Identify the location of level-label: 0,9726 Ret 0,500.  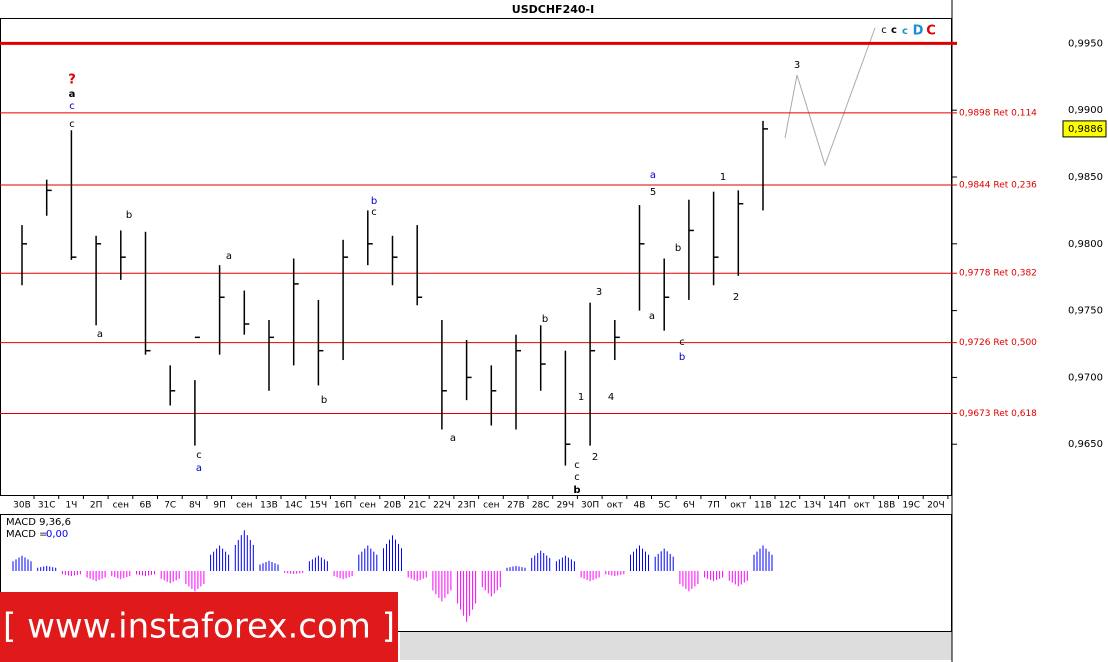
(998, 343).